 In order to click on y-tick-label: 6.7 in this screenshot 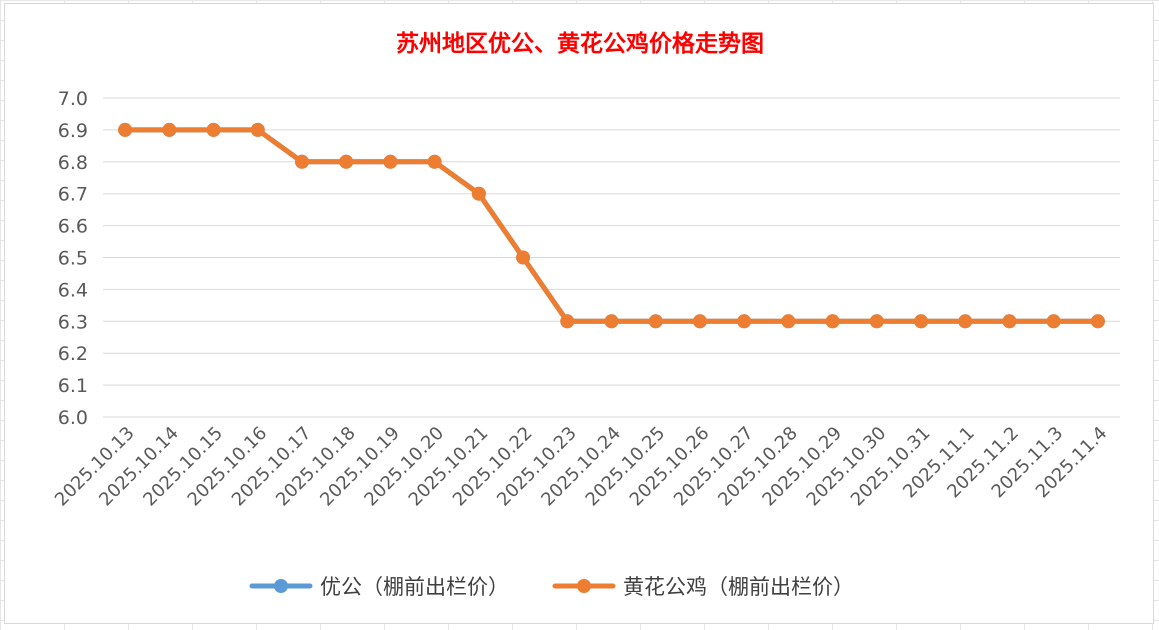, I will do `click(73, 195)`.